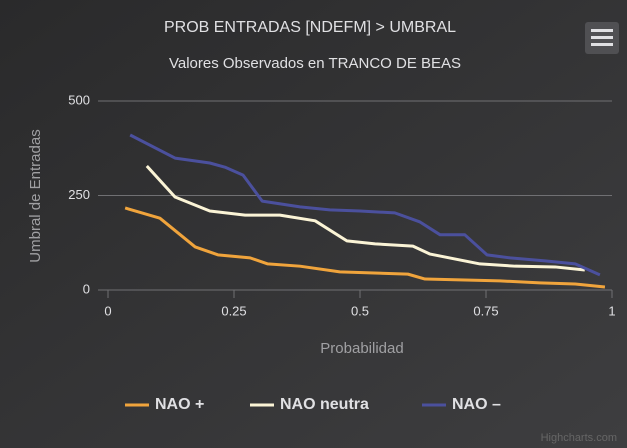 The width and height of the screenshot is (627, 448). What do you see at coordinates (324, 404) in the screenshot?
I see `legend-label: NAO neutra` at bounding box center [324, 404].